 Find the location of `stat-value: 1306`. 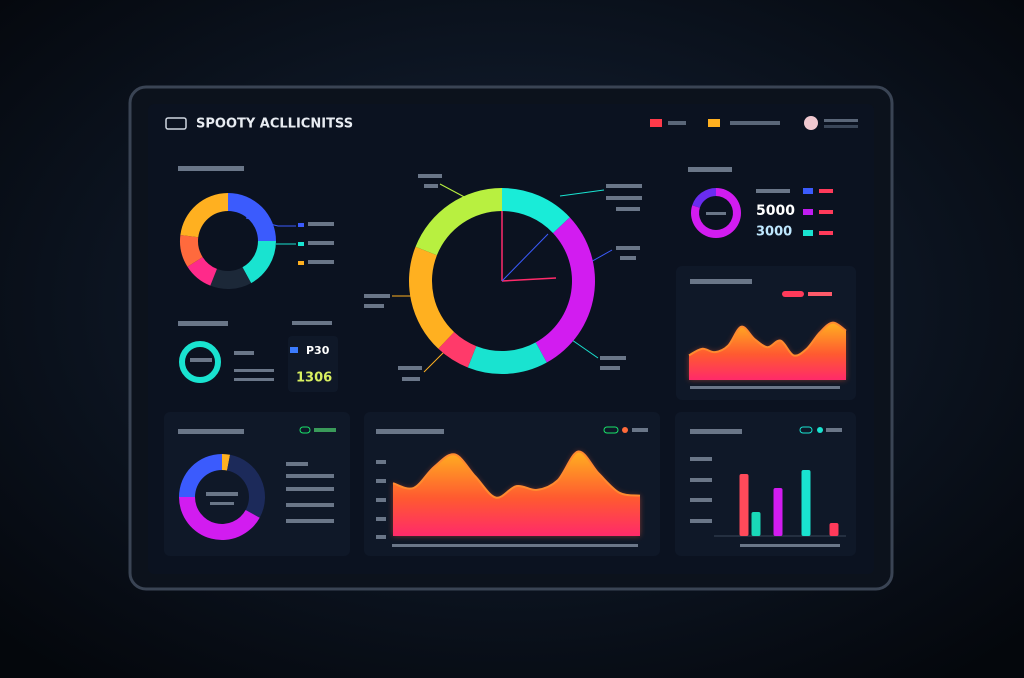

stat-value: 1306 is located at coordinates (314, 378).